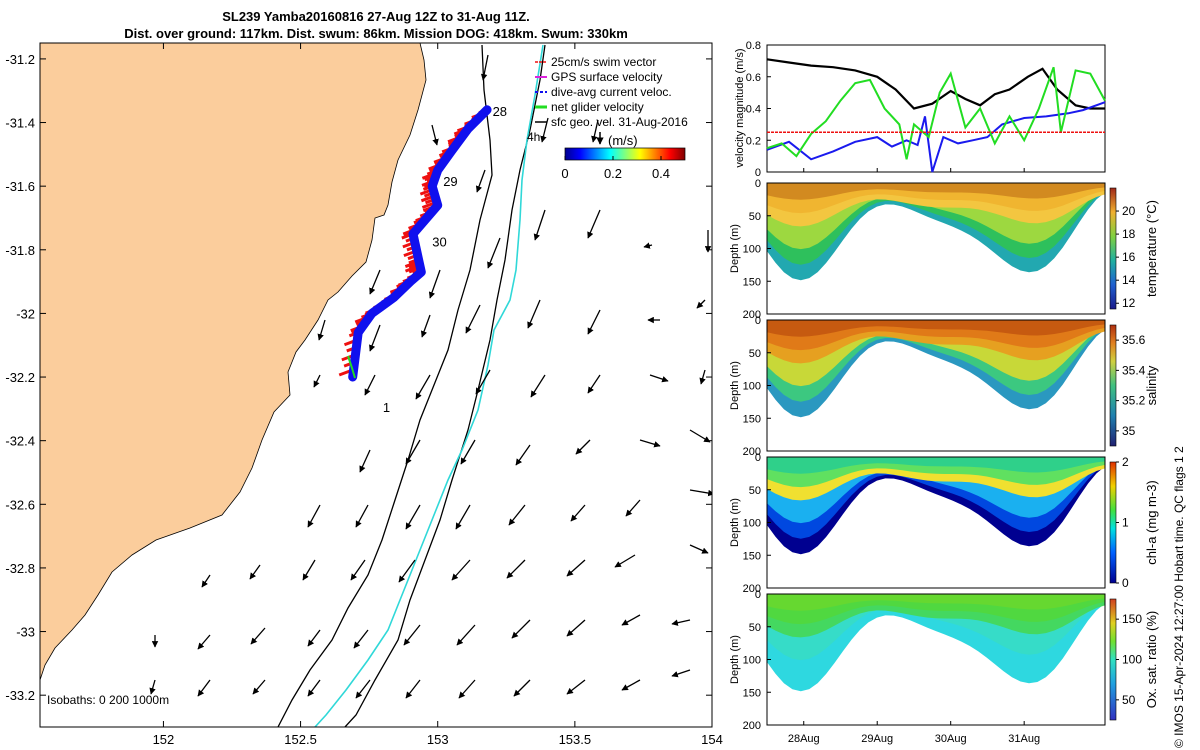 The height and width of the screenshot is (750, 1200). What do you see at coordinates (575, 739) in the screenshot?
I see `x-tick-label: 153.5` at bounding box center [575, 739].